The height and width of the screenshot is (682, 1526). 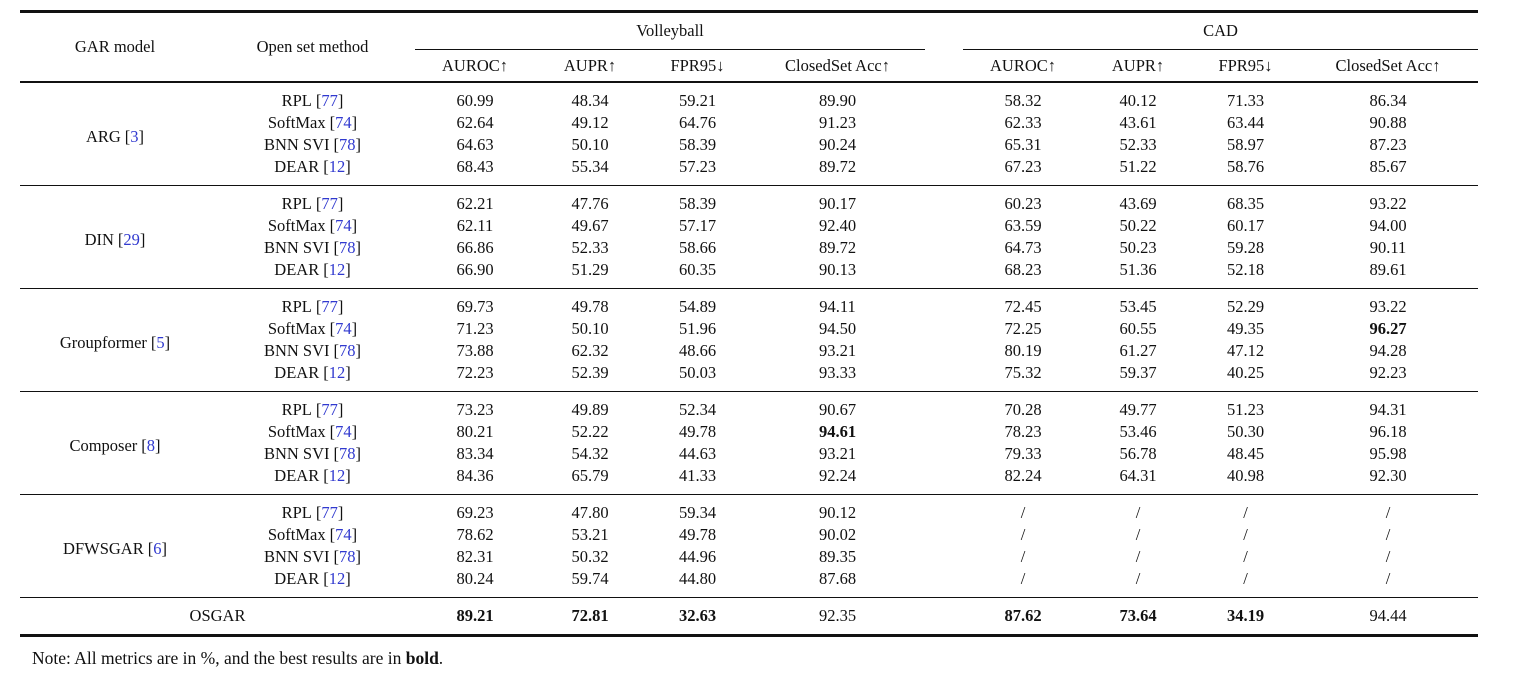 What do you see at coordinates (475, 372) in the screenshot?
I see `metric-value: 72.23` at bounding box center [475, 372].